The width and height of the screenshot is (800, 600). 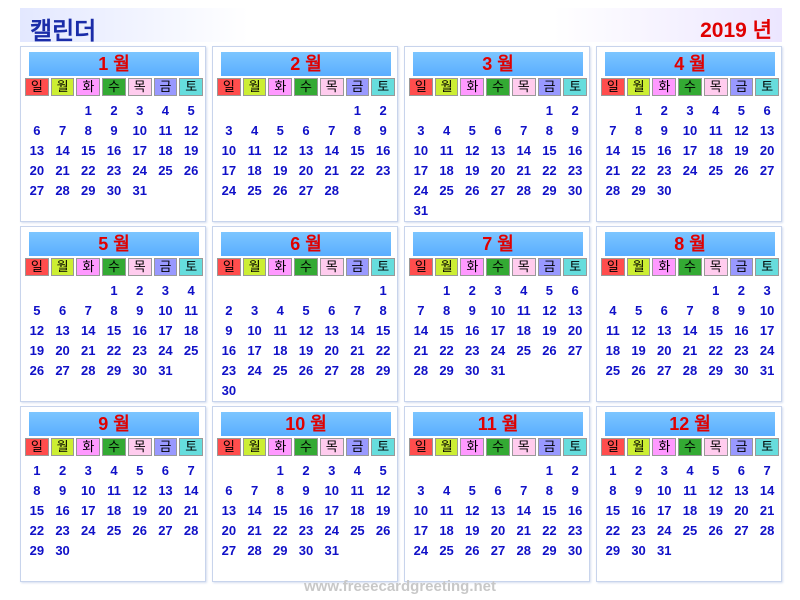 I want to click on calendar-header: 캘린더 2019 년, so click(x=401, y=26).